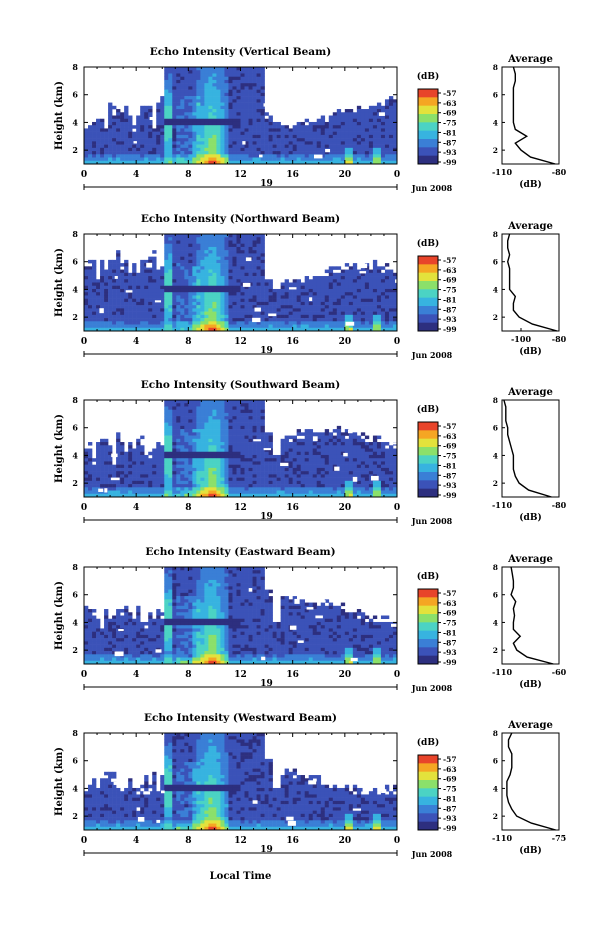  What do you see at coordinates (246, 284) in the screenshot?
I see `data-gap` at bounding box center [246, 284].